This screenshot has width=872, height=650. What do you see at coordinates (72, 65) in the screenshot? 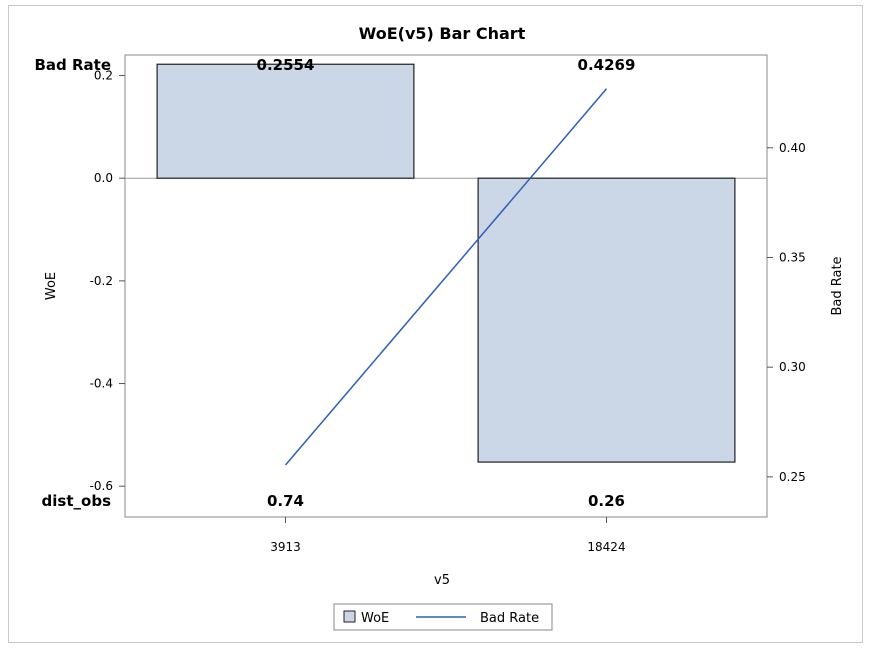
I see `top-row-label: Bad Rate` at bounding box center [72, 65].